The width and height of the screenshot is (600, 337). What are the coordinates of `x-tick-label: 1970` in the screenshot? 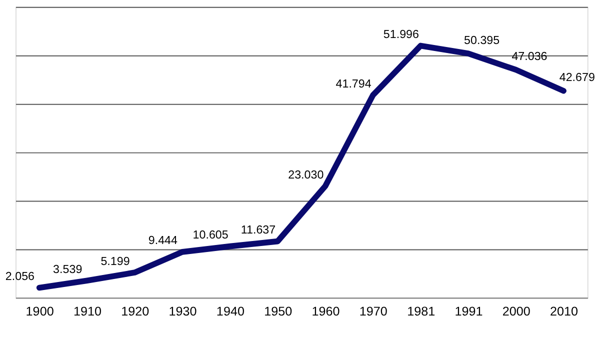 It's located at (373, 311).